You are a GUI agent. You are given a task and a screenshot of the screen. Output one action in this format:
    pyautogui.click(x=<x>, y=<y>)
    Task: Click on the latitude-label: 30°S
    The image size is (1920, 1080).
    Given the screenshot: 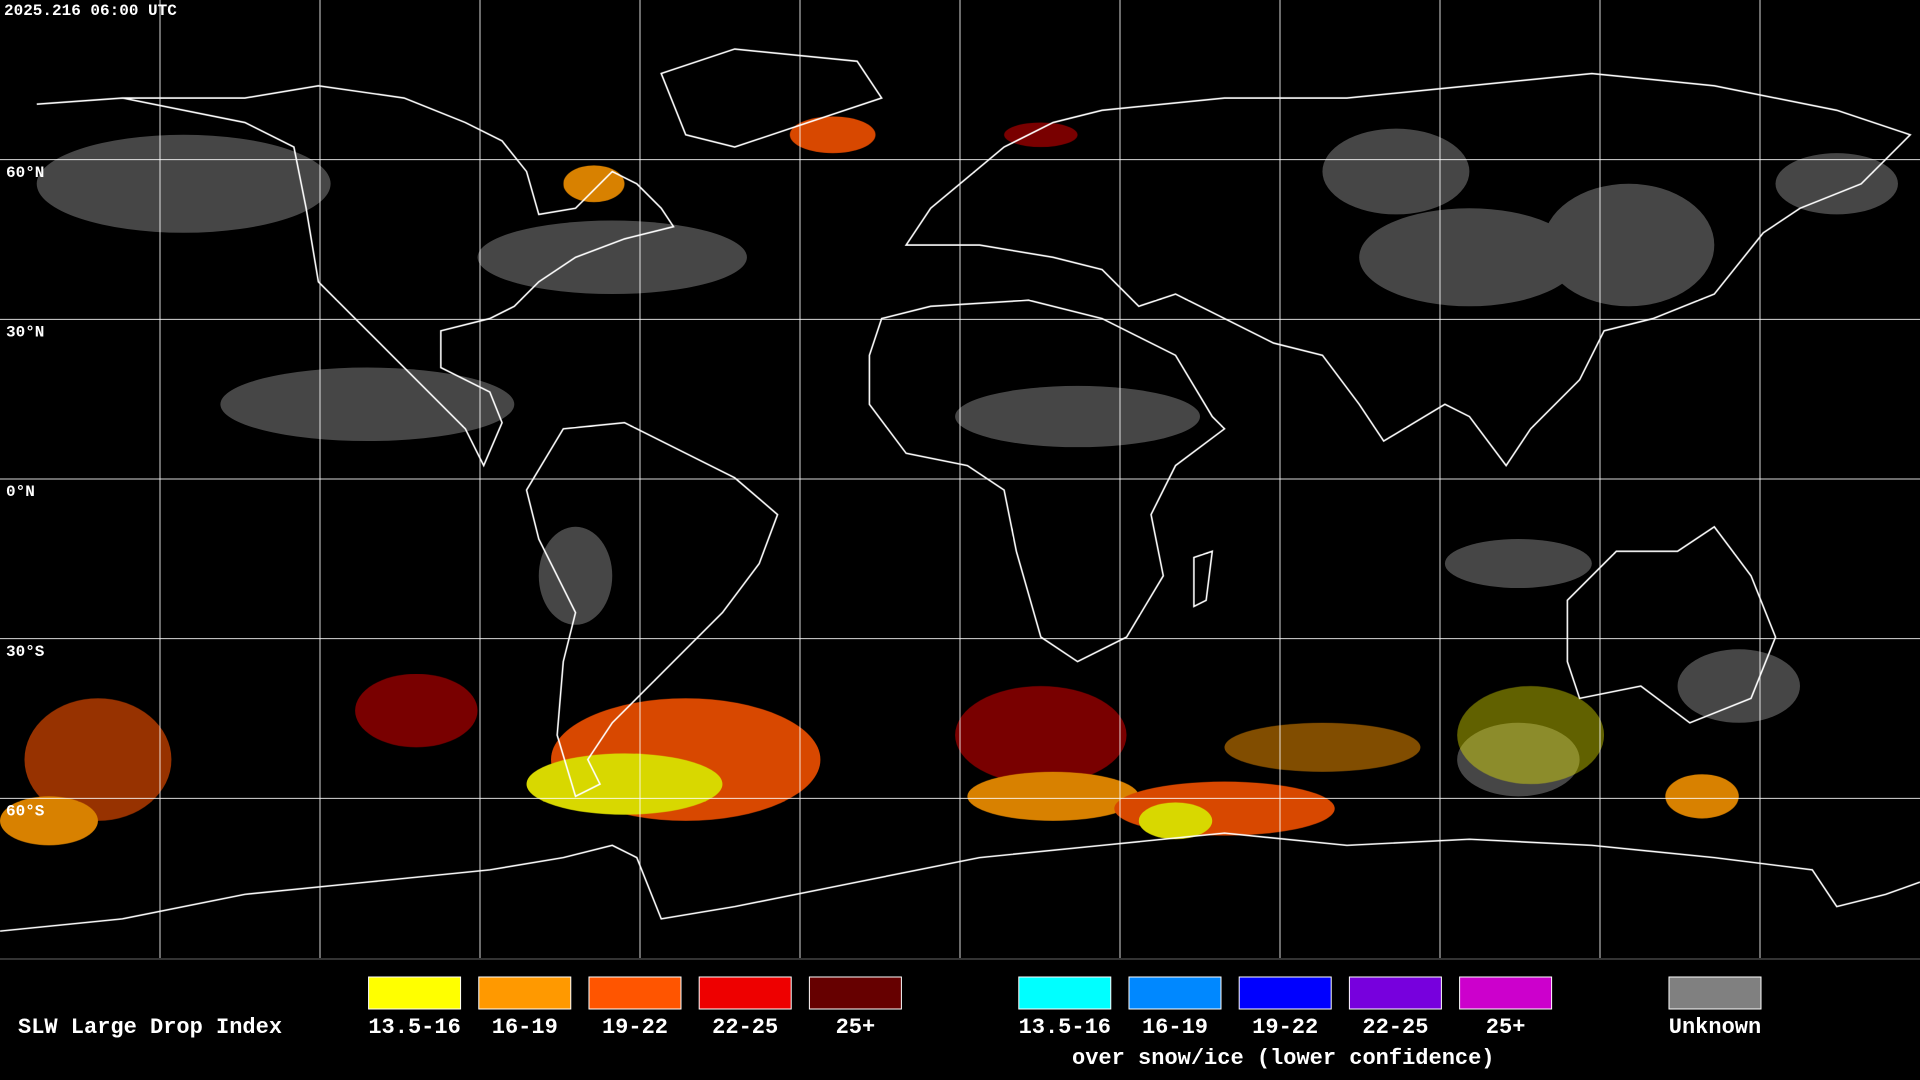 What is the action you would take?
    pyautogui.click(x=25, y=652)
    